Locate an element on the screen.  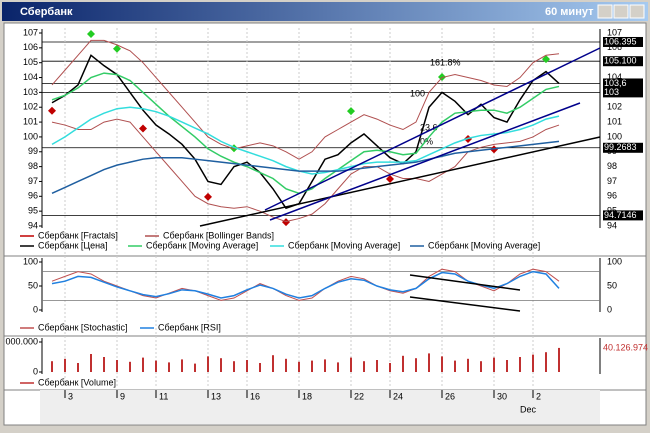
y-tick-label: 103 is located at coordinates (30, 92).